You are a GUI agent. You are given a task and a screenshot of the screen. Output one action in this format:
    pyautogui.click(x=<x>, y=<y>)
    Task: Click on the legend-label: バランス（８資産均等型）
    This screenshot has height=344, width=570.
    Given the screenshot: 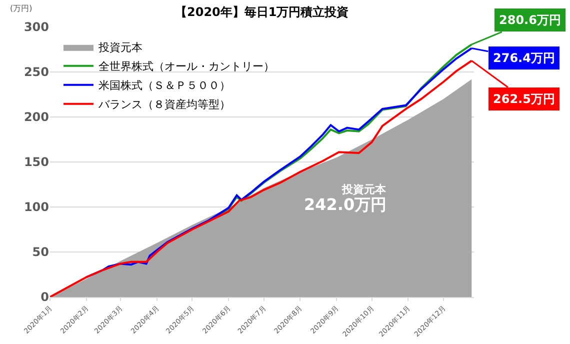 What is the action you would take?
    pyautogui.click(x=163, y=105)
    